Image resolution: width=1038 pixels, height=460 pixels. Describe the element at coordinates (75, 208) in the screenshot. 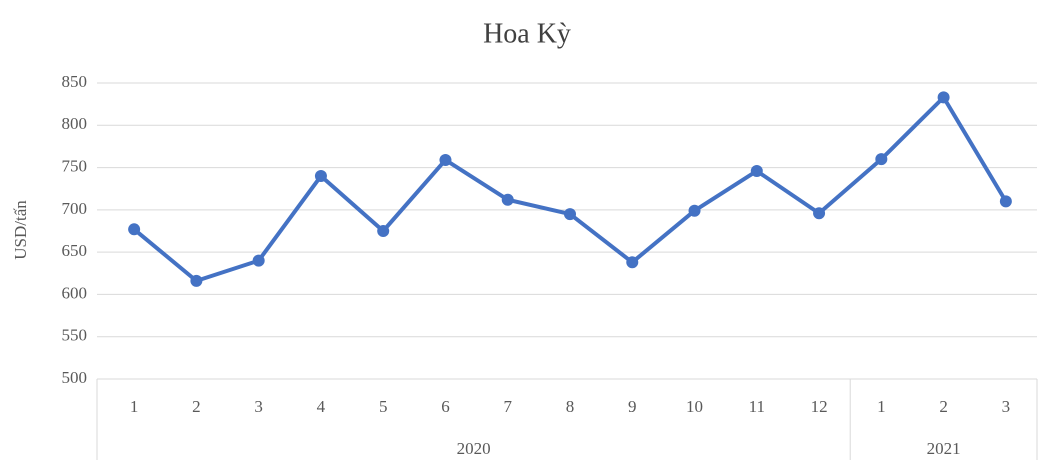

I see `y-tick-label: 700` at that location.